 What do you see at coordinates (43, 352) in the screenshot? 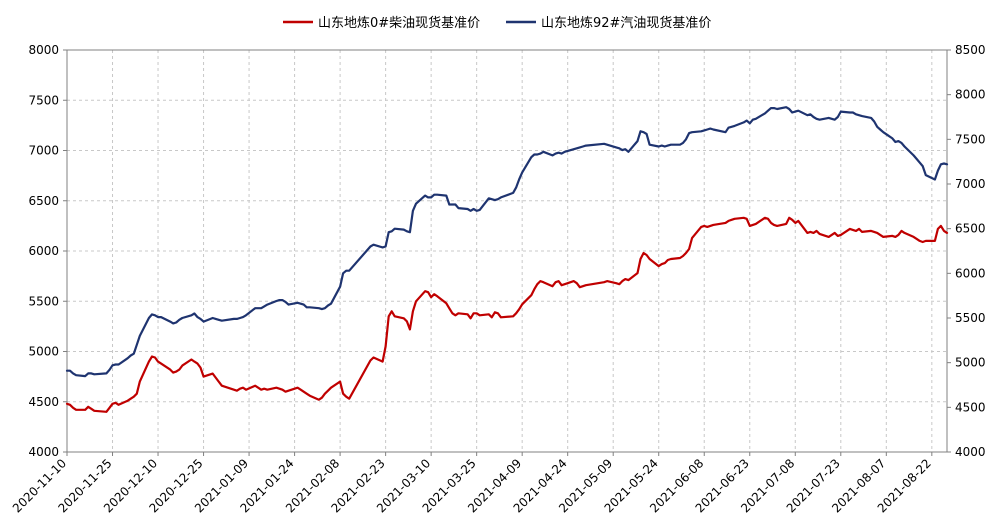
I see `left-y-tick-label: 5000` at bounding box center [43, 352].